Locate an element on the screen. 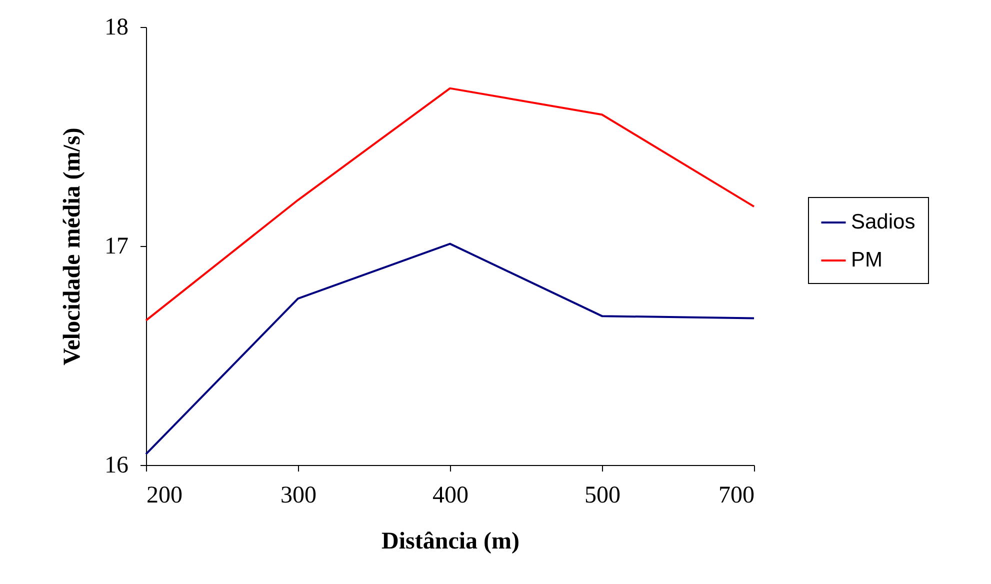  legend-label: Sadios is located at coordinates (883, 222).